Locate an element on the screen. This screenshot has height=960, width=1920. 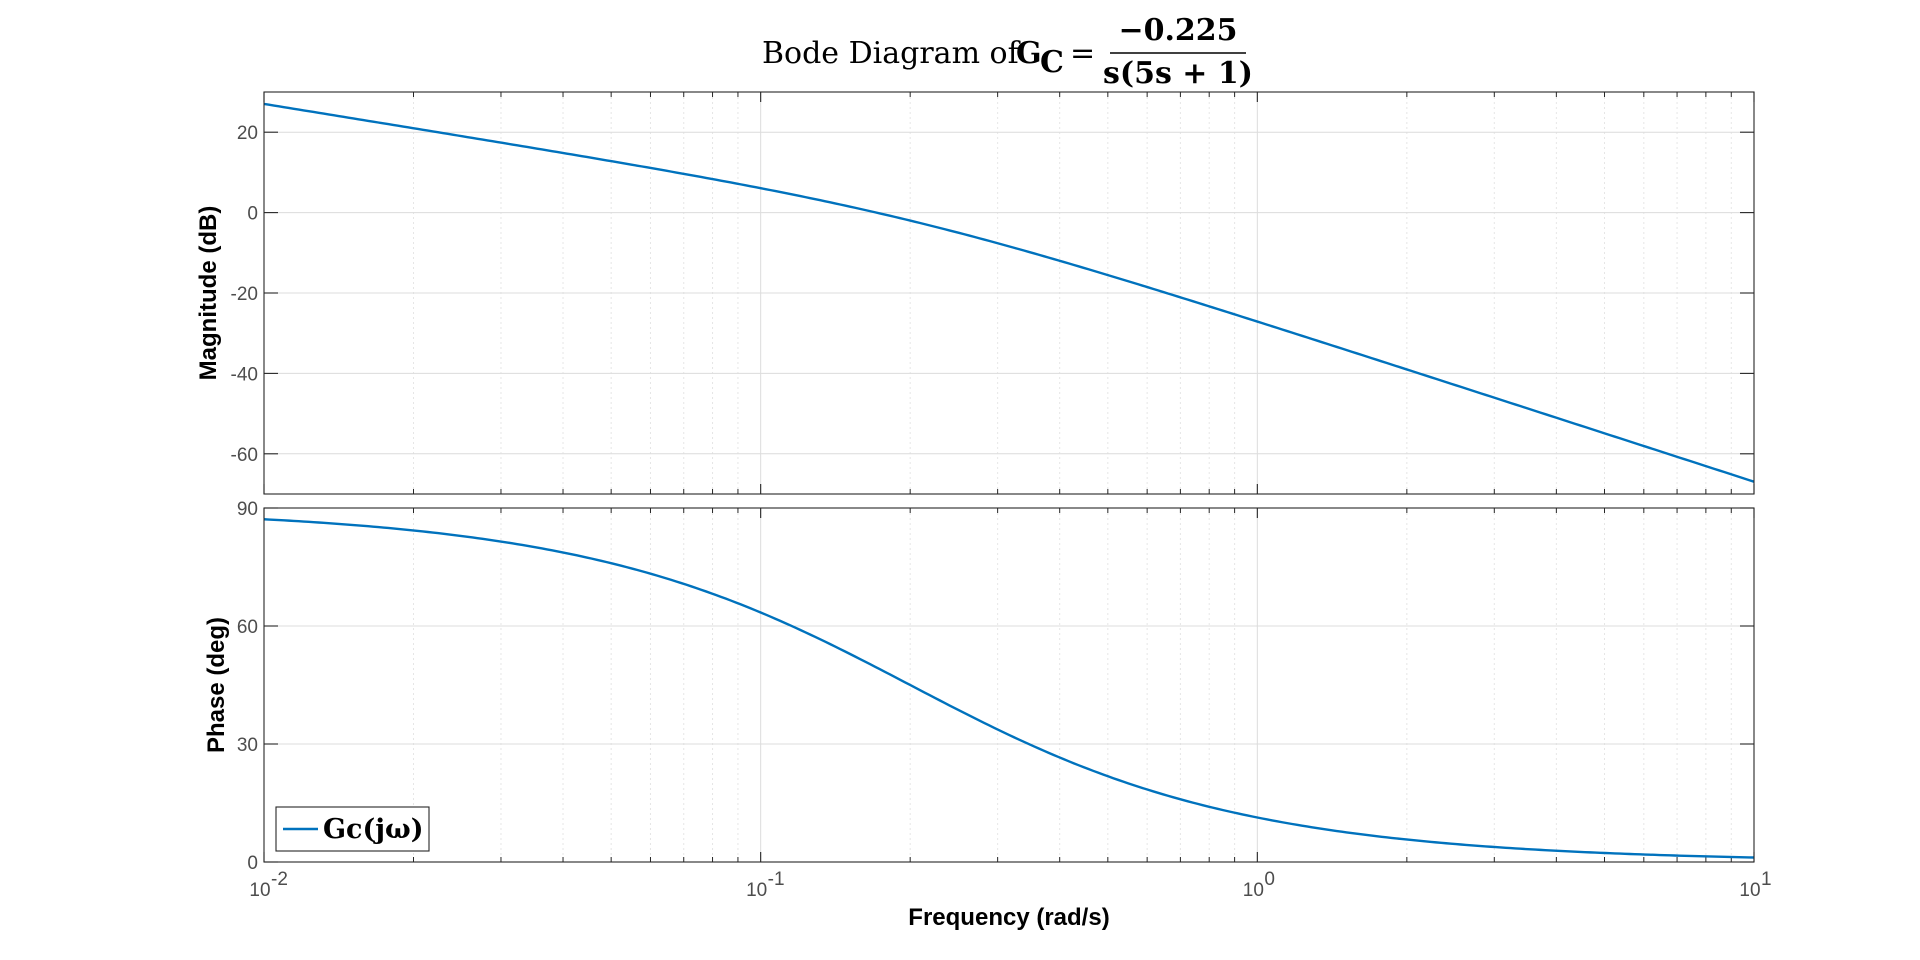
phase-y-tick-label: 30 is located at coordinates (247, 745).